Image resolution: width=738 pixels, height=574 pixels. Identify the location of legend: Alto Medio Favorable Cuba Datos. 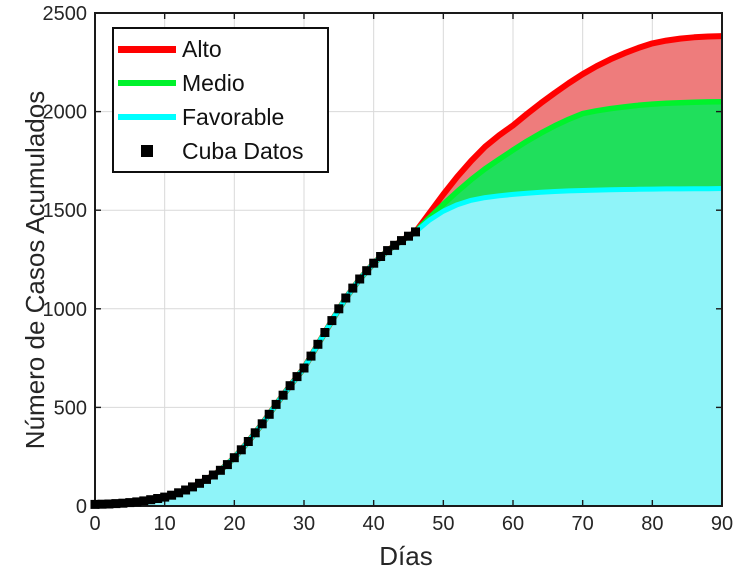
(220, 100).